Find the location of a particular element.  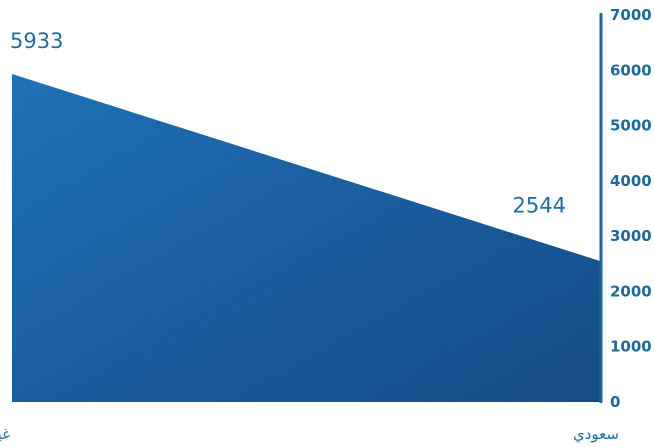

y-tick-label-2000: 2000 is located at coordinates (631, 291).